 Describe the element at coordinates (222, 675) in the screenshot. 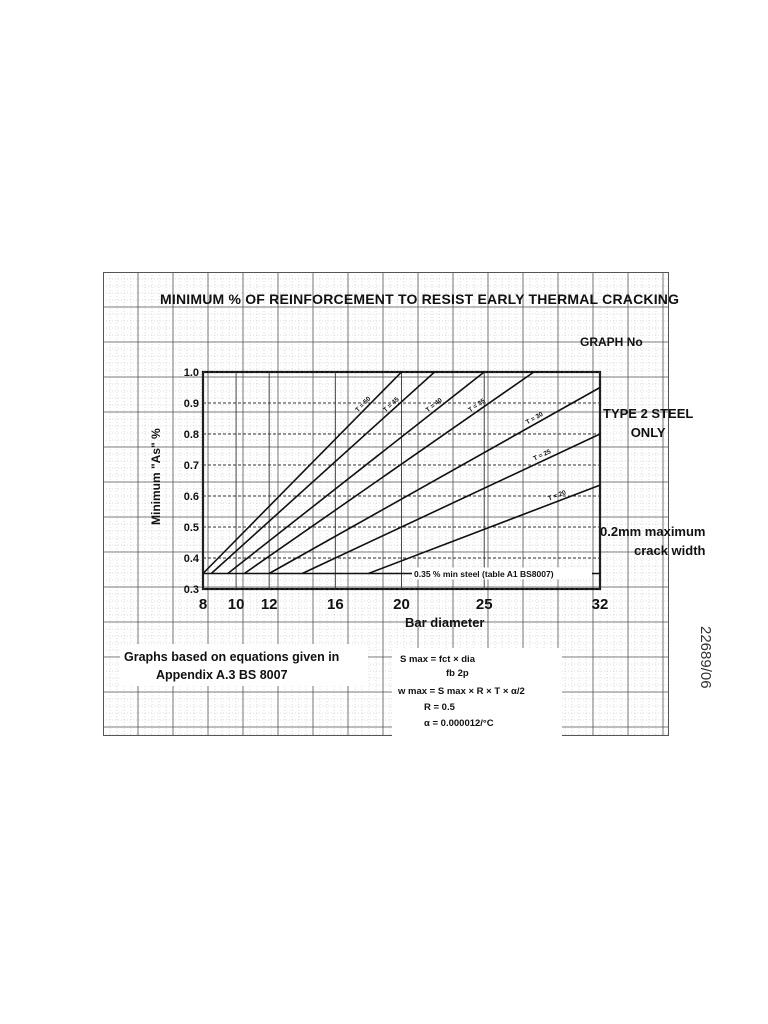

I see `source-note-line2: Appendix A.3 BS 8007` at that location.